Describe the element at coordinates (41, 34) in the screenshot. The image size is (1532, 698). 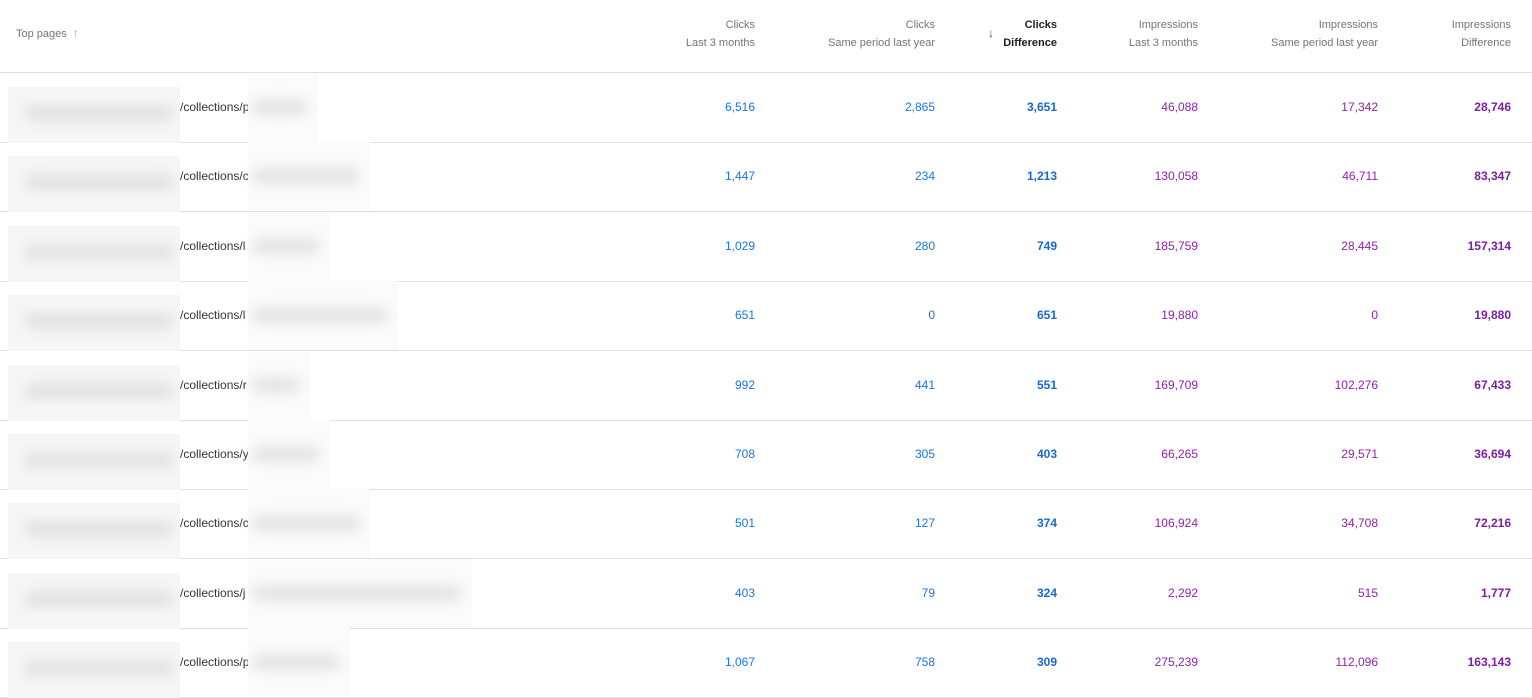
I see `column-header-label: Top pages` at that location.